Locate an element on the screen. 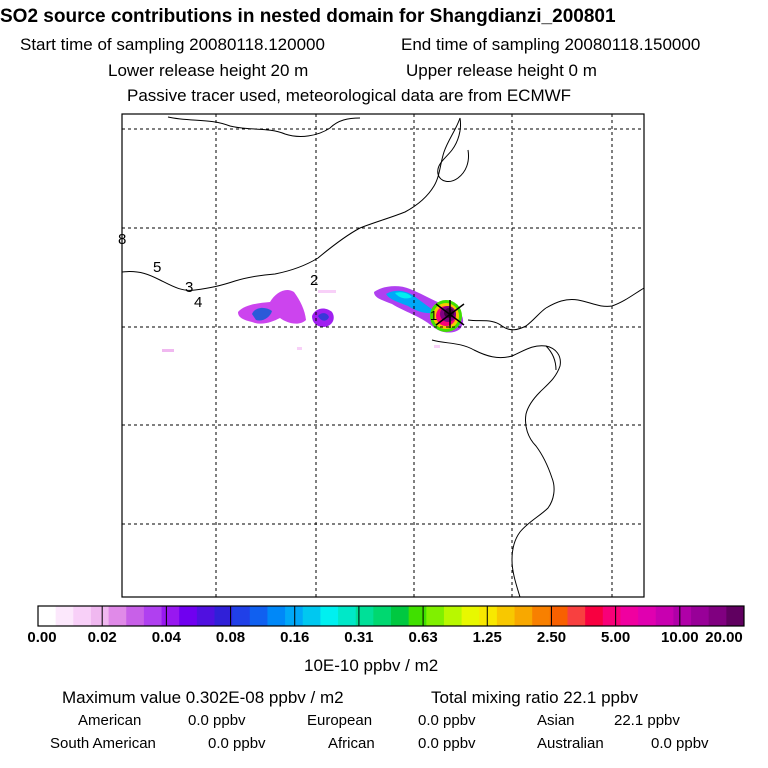 The height and width of the screenshot is (768, 768). plume-west-core is located at coordinates (262, 314).